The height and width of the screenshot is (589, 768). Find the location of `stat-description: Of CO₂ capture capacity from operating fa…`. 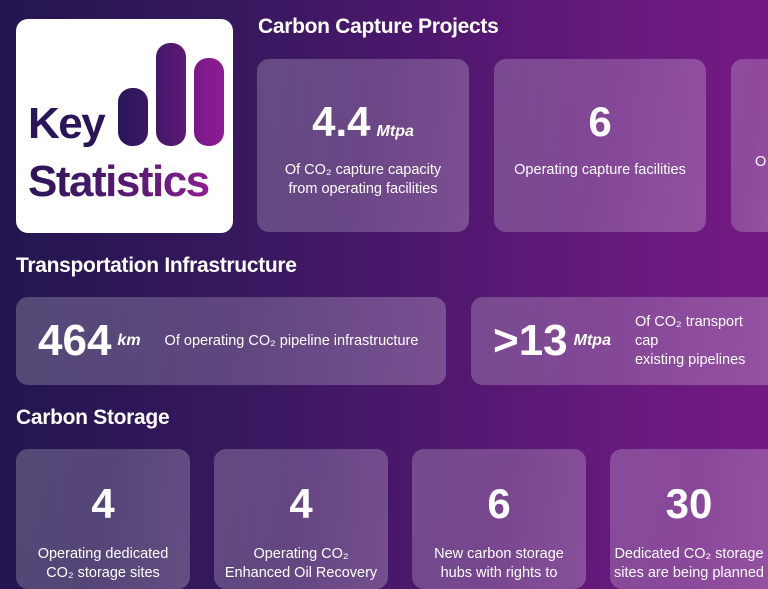

stat-description: Of CO₂ capture capacity from operating fa… is located at coordinates (363, 179).